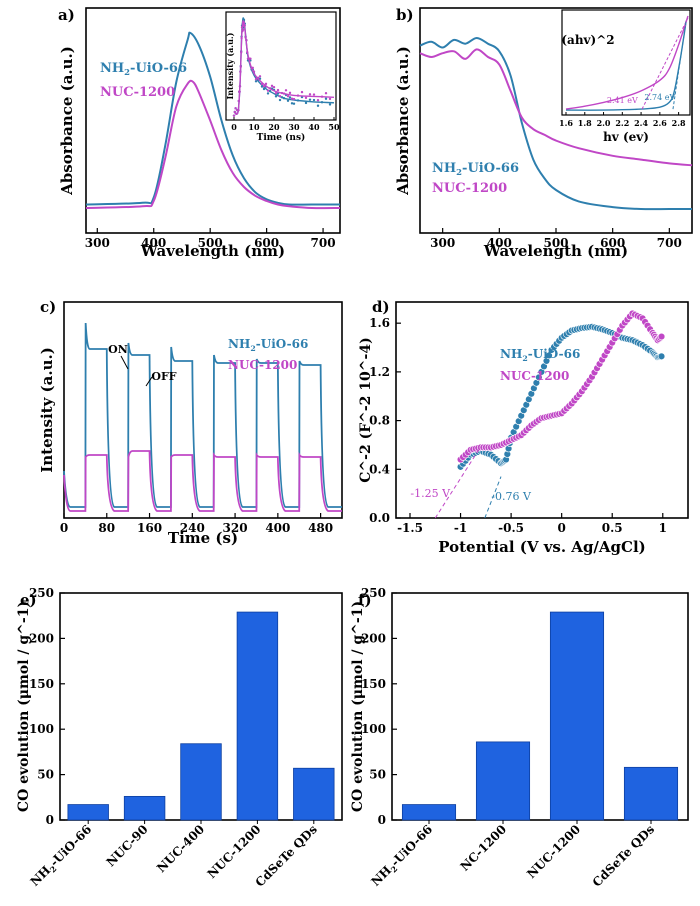  I want to click on inset-x-tick-label: 10, so click(254, 127).